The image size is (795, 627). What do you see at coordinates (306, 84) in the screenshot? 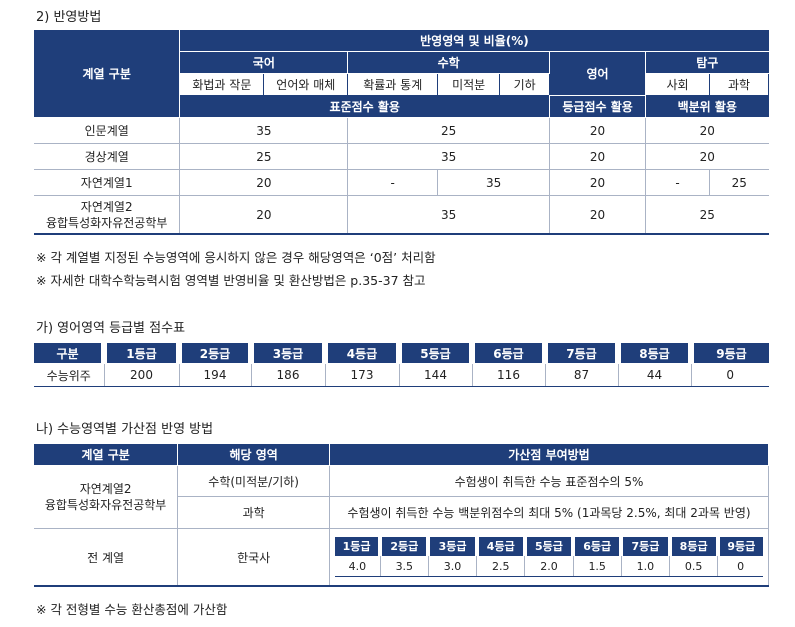
I see `header-korean-sub2: 언어와 매체` at bounding box center [306, 84].